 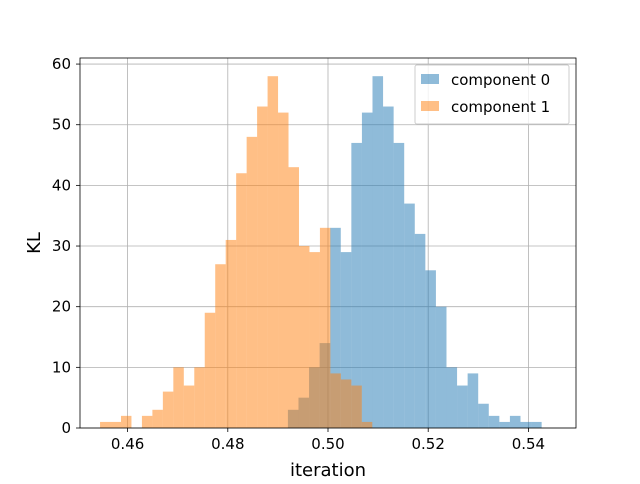 I want to click on legend-label-component-0: component 0, so click(x=500, y=80).